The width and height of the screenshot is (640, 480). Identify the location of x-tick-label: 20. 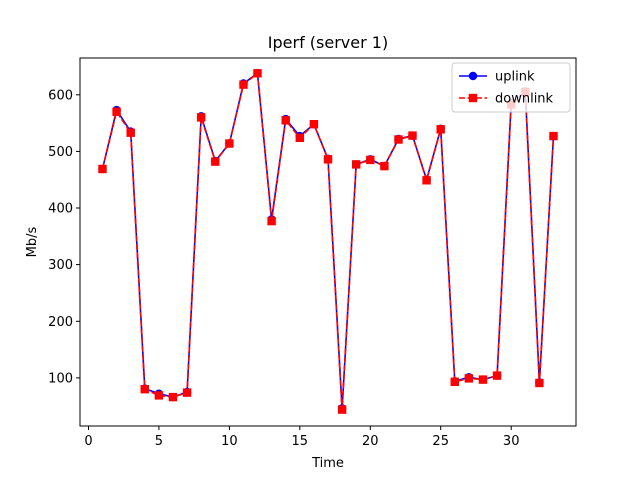
(370, 441).